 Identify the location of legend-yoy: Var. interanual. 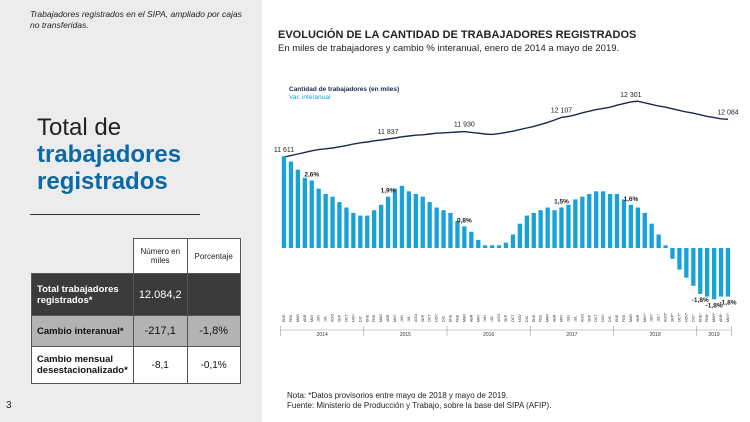
(310, 97).